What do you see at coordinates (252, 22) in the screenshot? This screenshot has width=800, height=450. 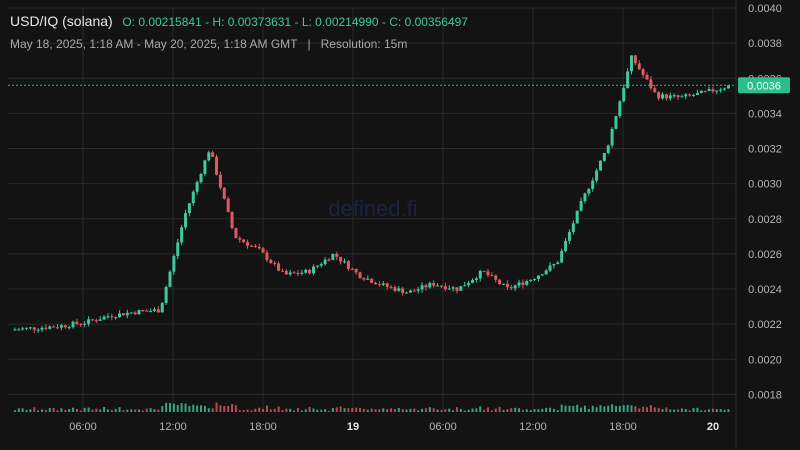 I see `high-value: H: 0.00373631` at bounding box center [252, 22].